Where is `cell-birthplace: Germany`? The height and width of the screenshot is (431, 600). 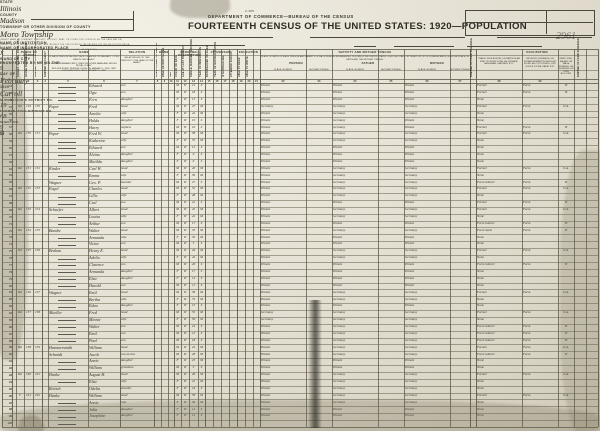 cell-birthplace: Germany is located at coordinates (267, 320).